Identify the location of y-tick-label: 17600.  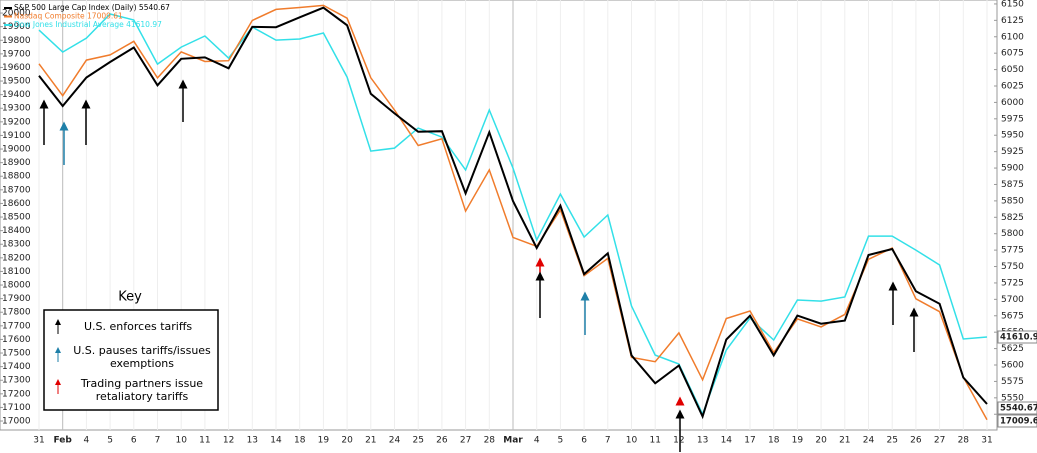
(16, 340).